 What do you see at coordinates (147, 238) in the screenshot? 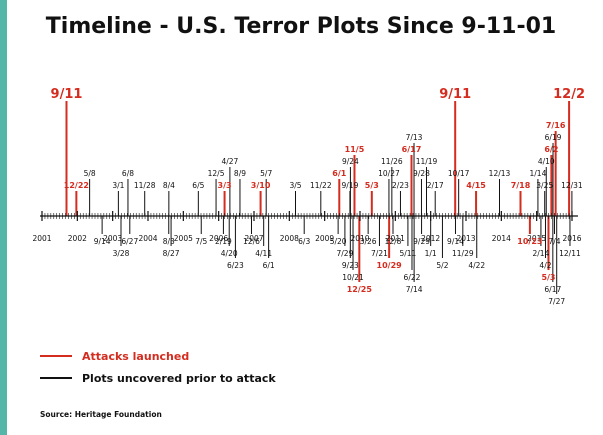
I see `year-label: 2004` at bounding box center [147, 238].